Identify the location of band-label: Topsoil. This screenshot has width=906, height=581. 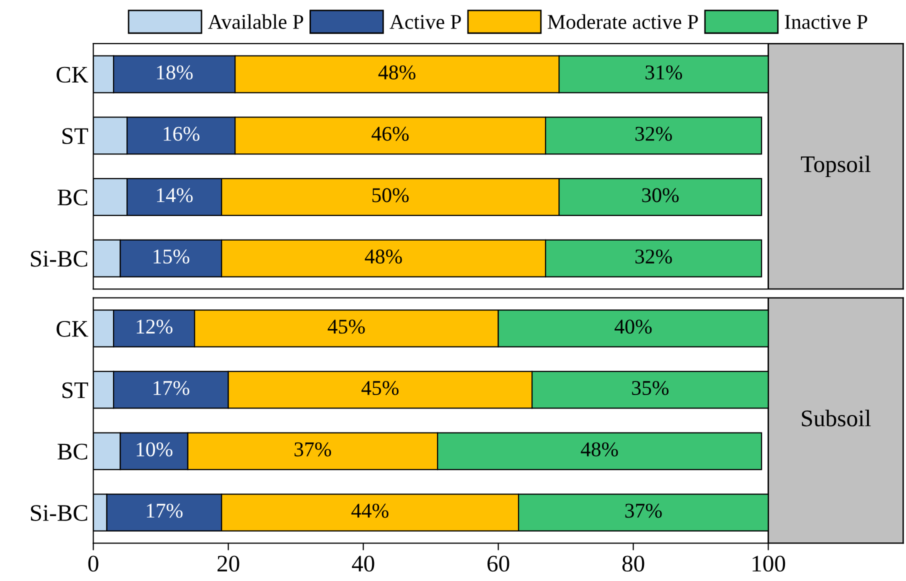
(835, 167).